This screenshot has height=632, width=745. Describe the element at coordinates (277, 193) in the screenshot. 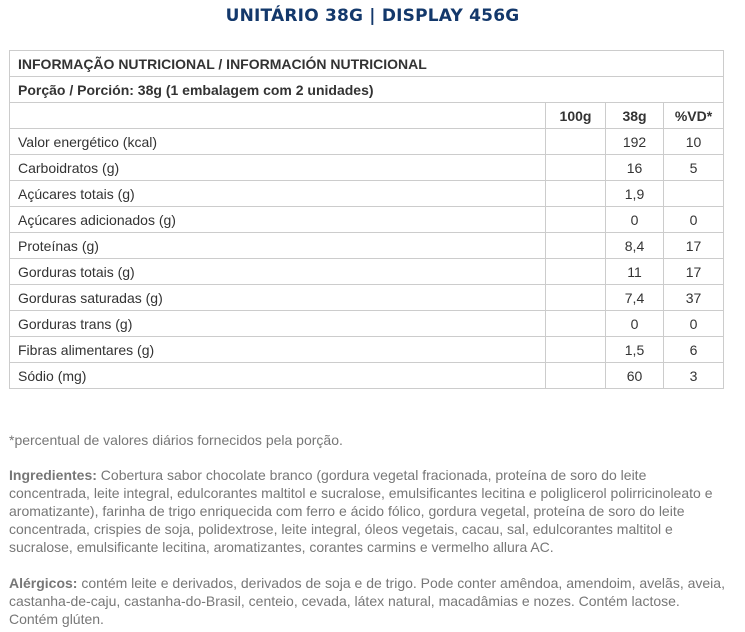

I see `row-label: Açúcares totais (g)` at that location.